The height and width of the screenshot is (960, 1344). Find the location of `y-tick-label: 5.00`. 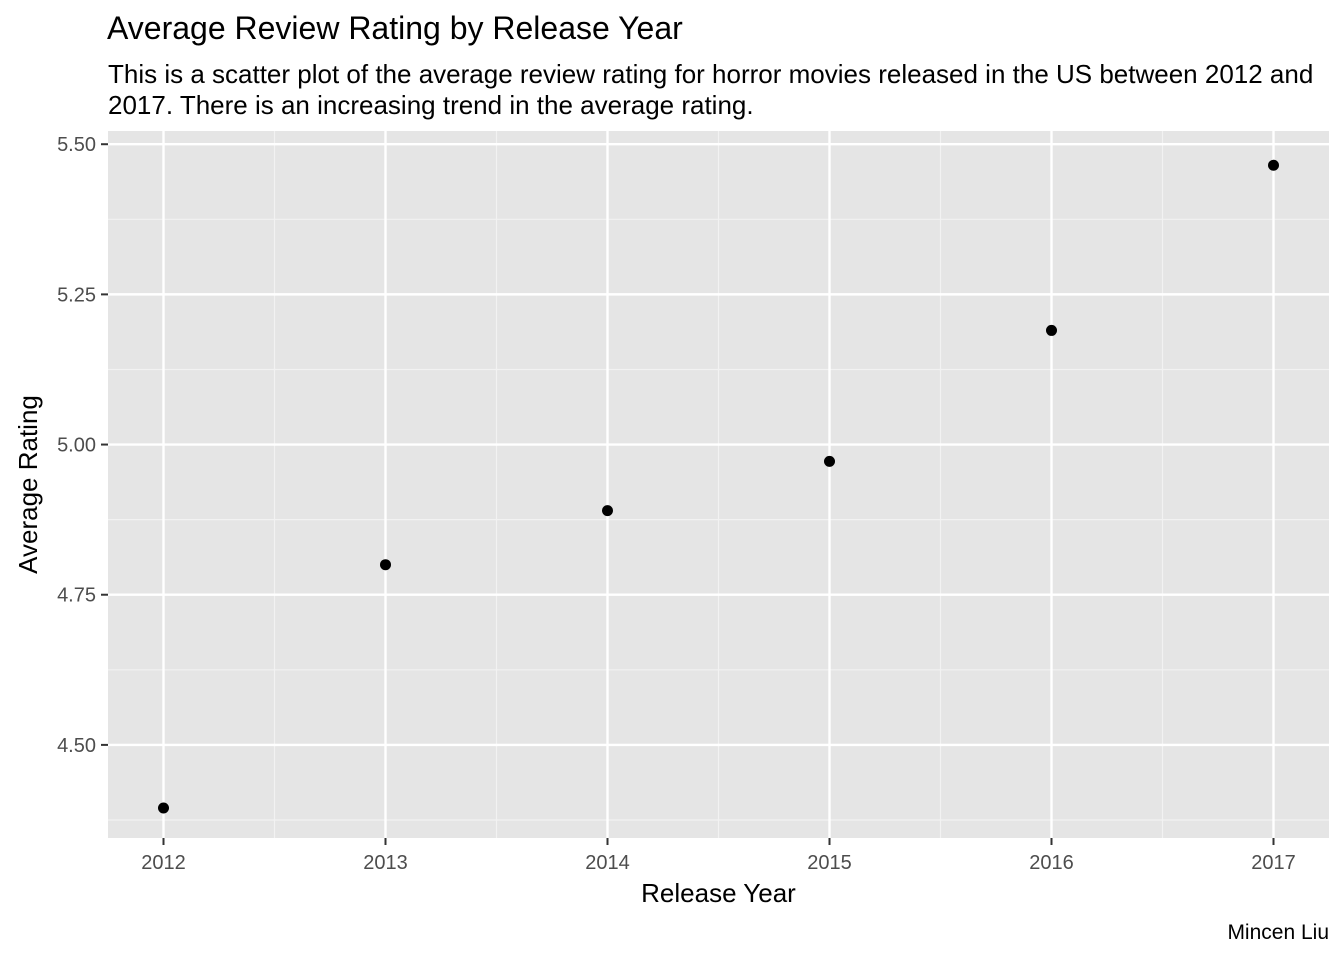

y-tick-label: 5.00 is located at coordinates (76, 446).